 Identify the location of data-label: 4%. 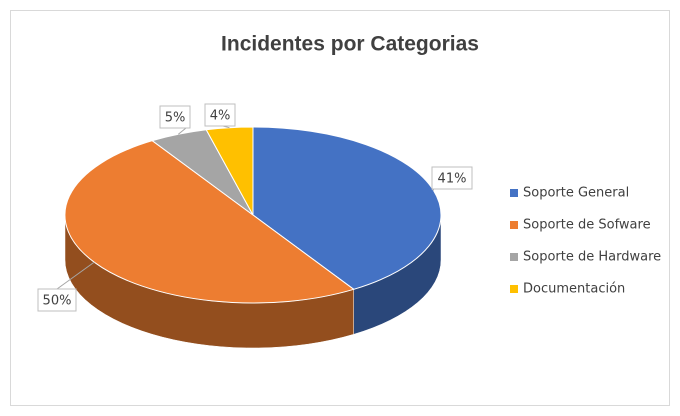
(220, 116).